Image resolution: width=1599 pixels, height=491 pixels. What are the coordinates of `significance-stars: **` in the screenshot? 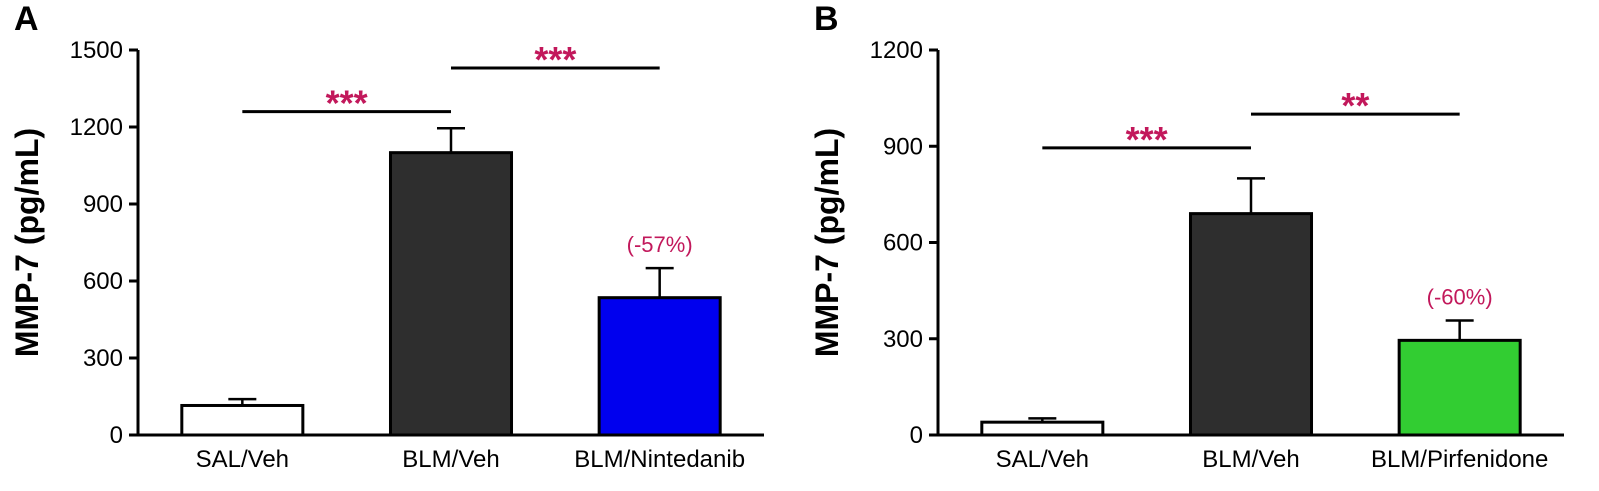 It's located at (1355, 105).